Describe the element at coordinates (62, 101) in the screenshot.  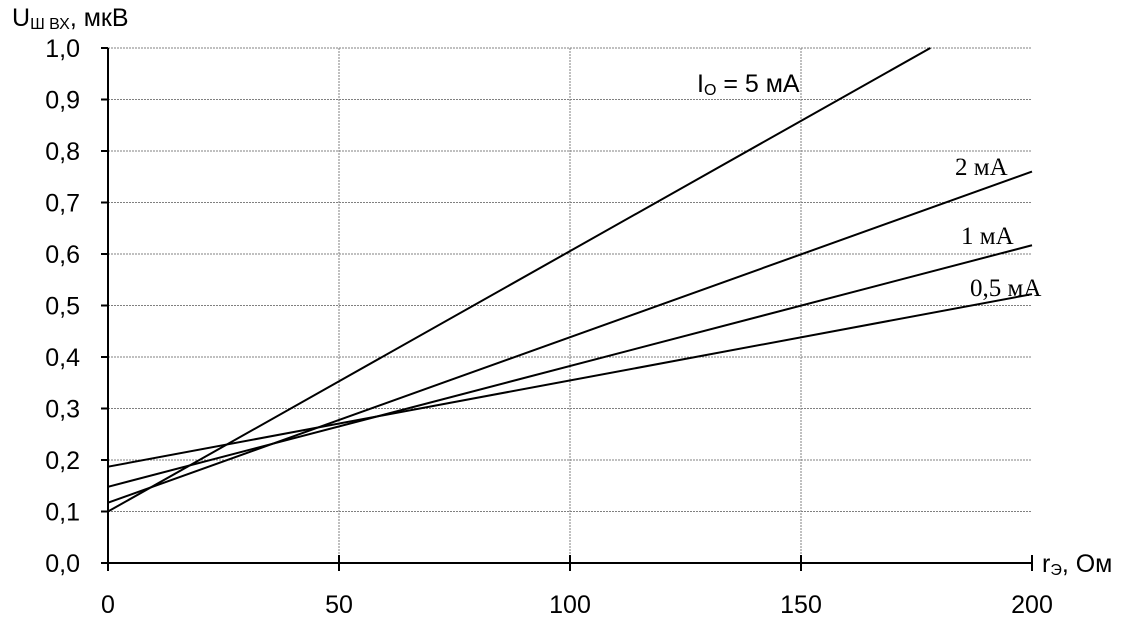
I see `y-tick-label: 0,9` at that location.